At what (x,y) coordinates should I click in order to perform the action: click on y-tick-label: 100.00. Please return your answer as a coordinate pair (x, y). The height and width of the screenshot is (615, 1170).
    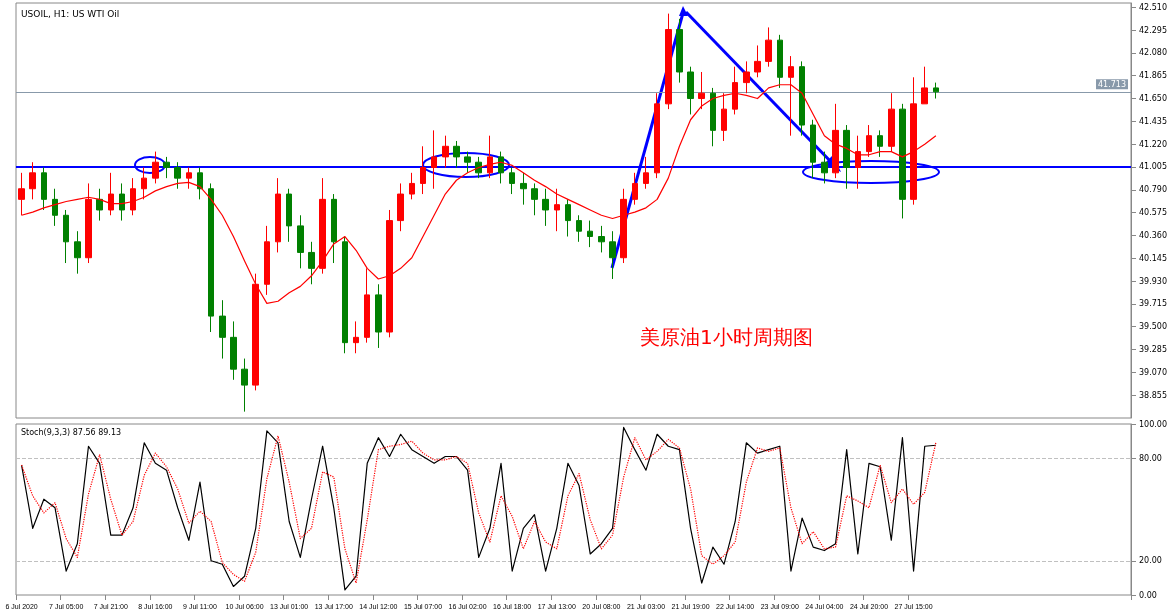
    Looking at the image, I should click on (1153, 424).